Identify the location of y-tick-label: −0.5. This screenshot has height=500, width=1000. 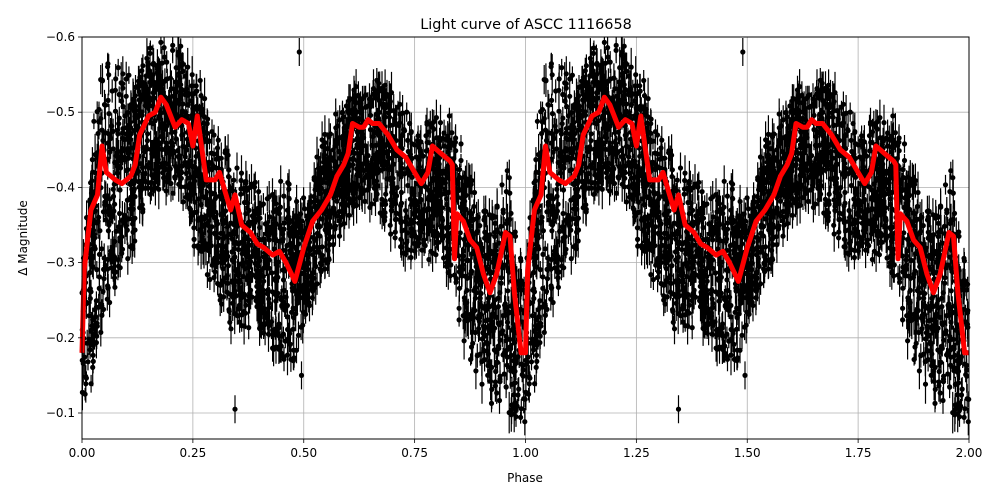
(60, 112).